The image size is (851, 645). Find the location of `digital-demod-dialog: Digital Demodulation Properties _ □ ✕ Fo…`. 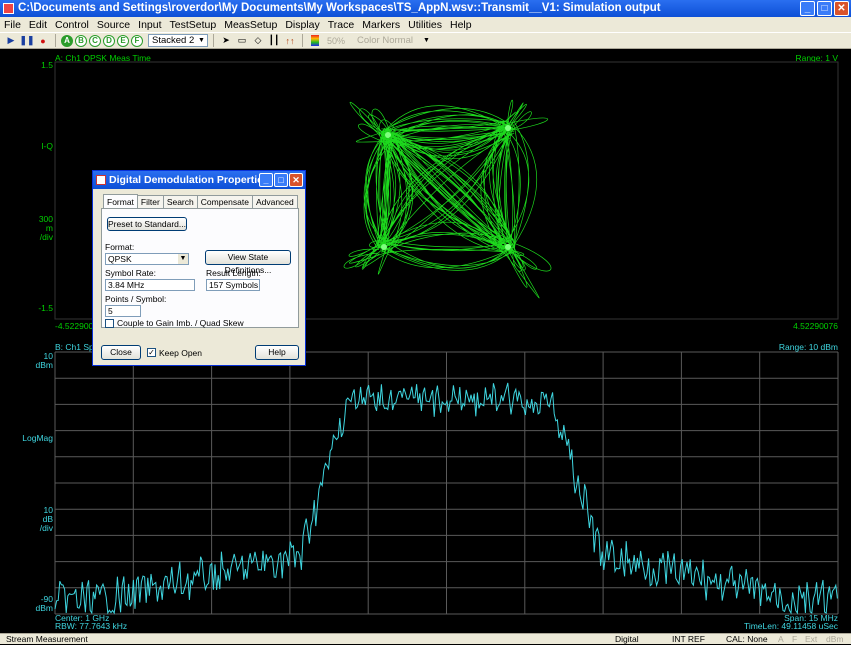

digital-demod-dialog: Digital Demodulation Properties _ □ ✕ Fo… is located at coordinates (199, 268).